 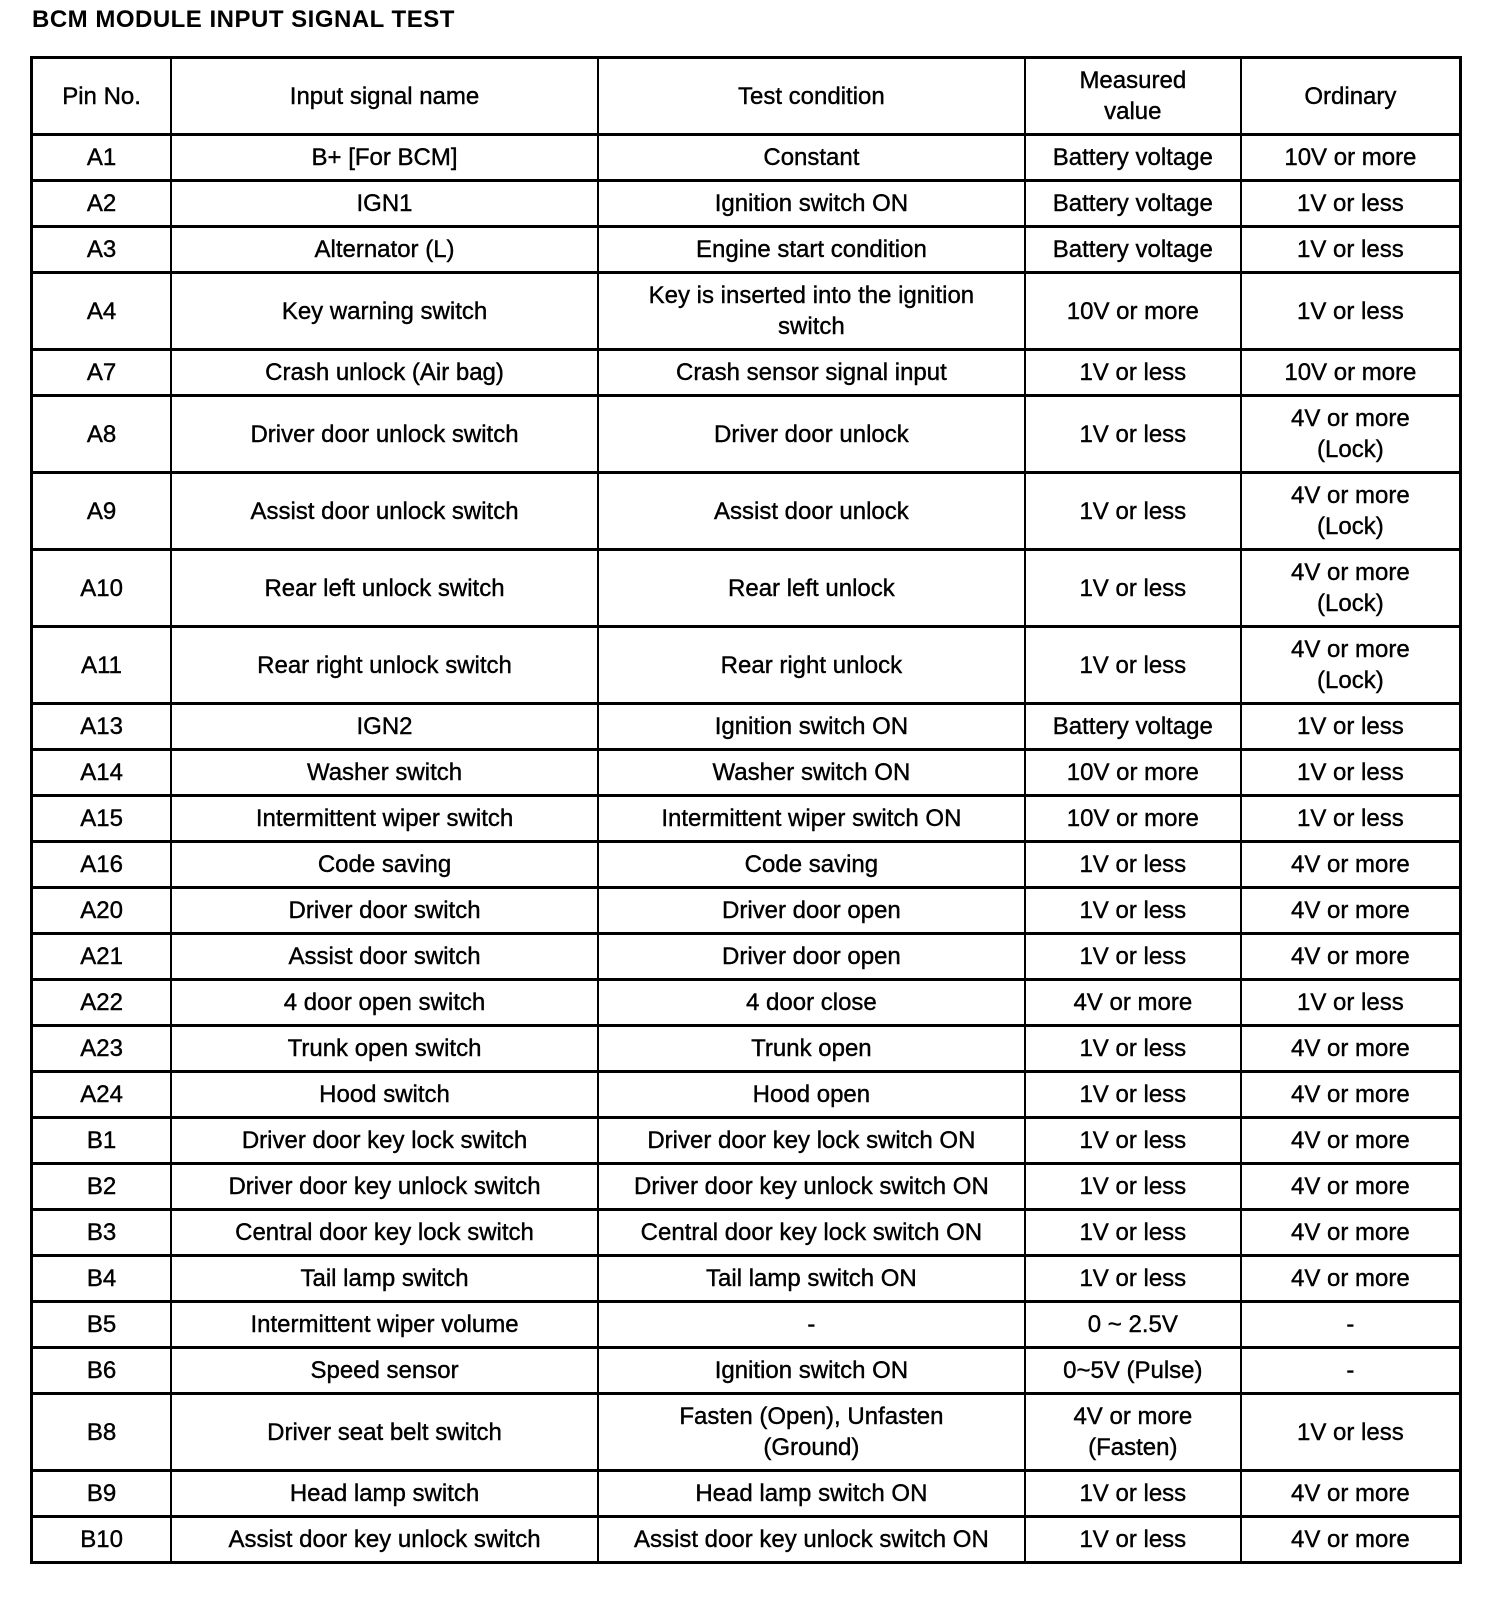 What do you see at coordinates (811, 1432) in the screenshot?
I see `cell-test-condition: Fasten (Open), Unfasten (Ground)` at bounding box center [811, 1432].